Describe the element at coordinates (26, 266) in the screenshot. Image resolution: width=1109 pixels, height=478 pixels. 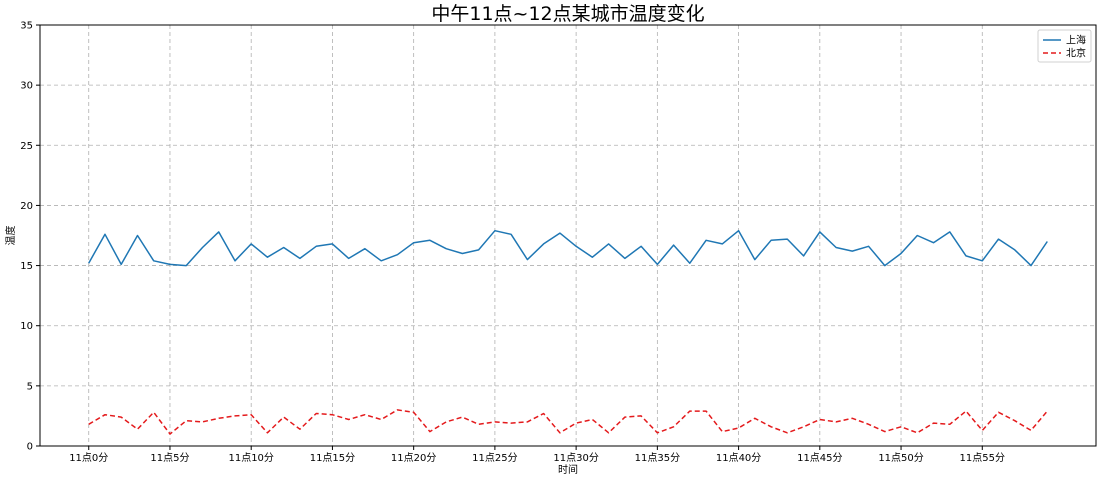
I see `y-tick-label: 15` at that location.